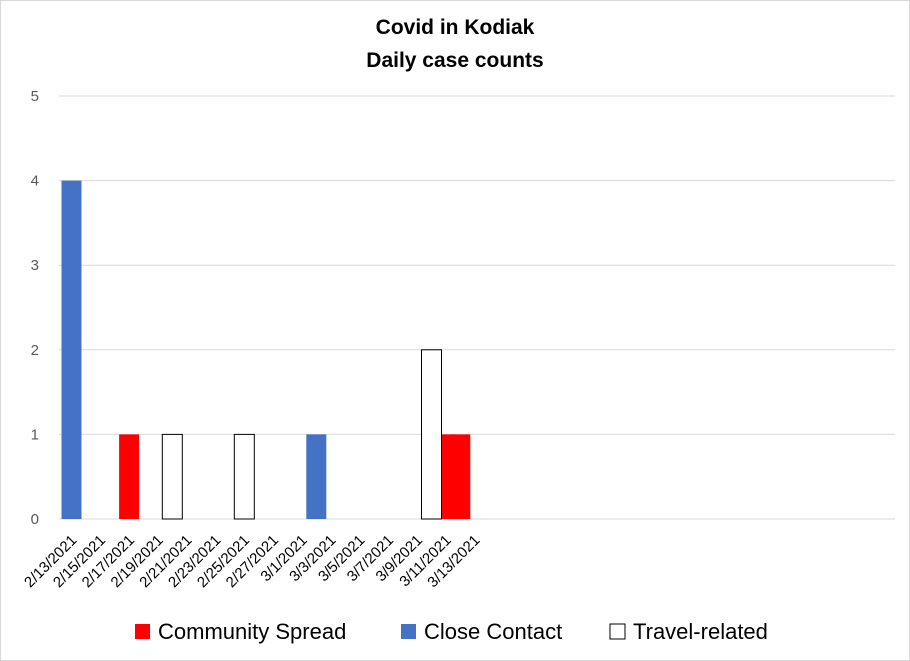 The height and width of the screenshot is (661, 910). What do you see at coordinates (35, 265) in the screenshot?
I see `y-tick-label: 3` at bounding box center [35, 265].